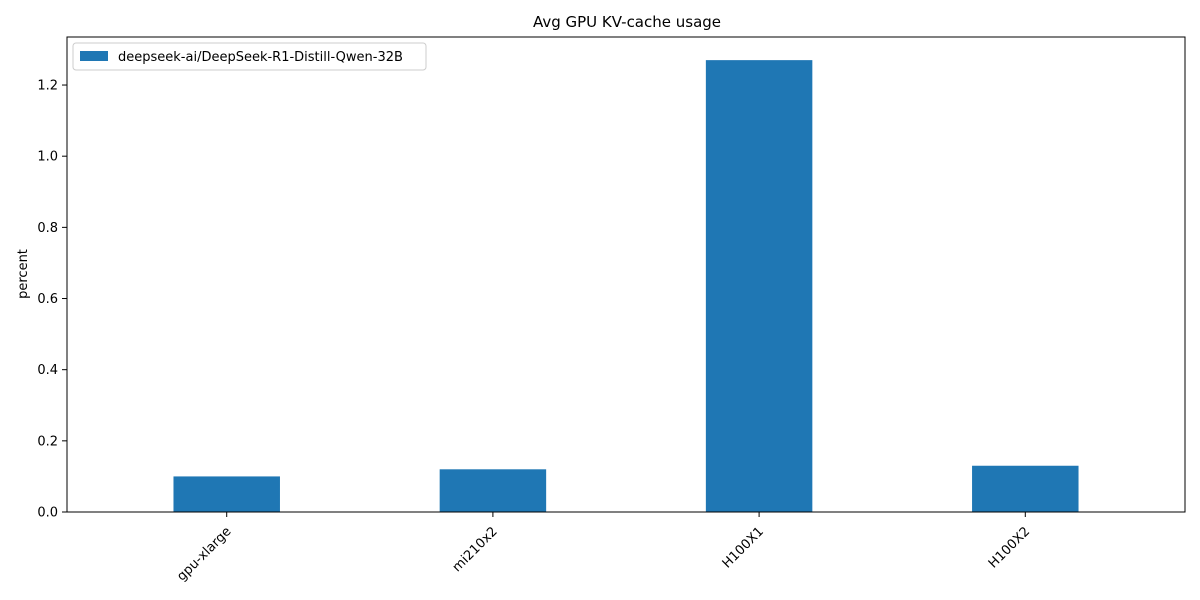 The height and width of the screenshot is (600, 1200). I want to click on y-tick-label: 0.2, so click(47, 441).